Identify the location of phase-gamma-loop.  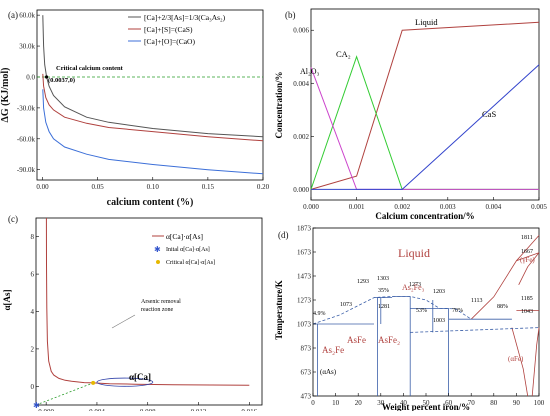
(529, 268).